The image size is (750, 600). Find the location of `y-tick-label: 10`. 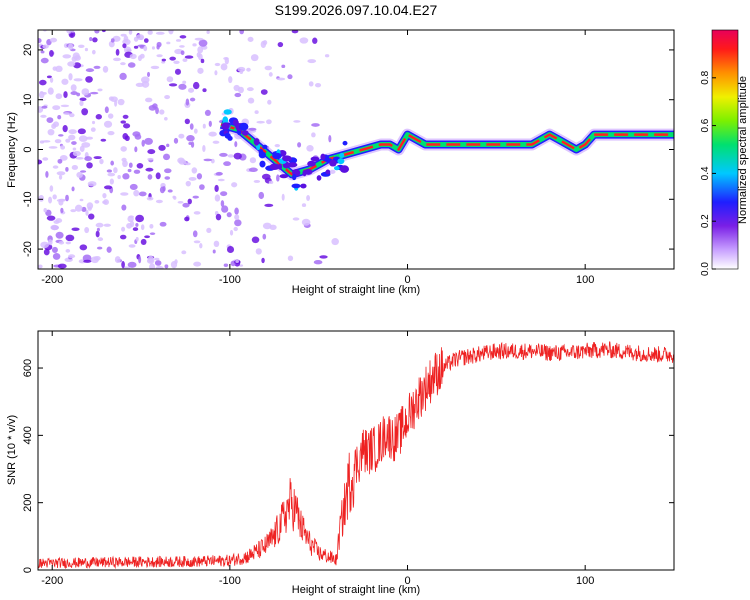

y-tick-label: 10 is located at coordinates (28, 100).